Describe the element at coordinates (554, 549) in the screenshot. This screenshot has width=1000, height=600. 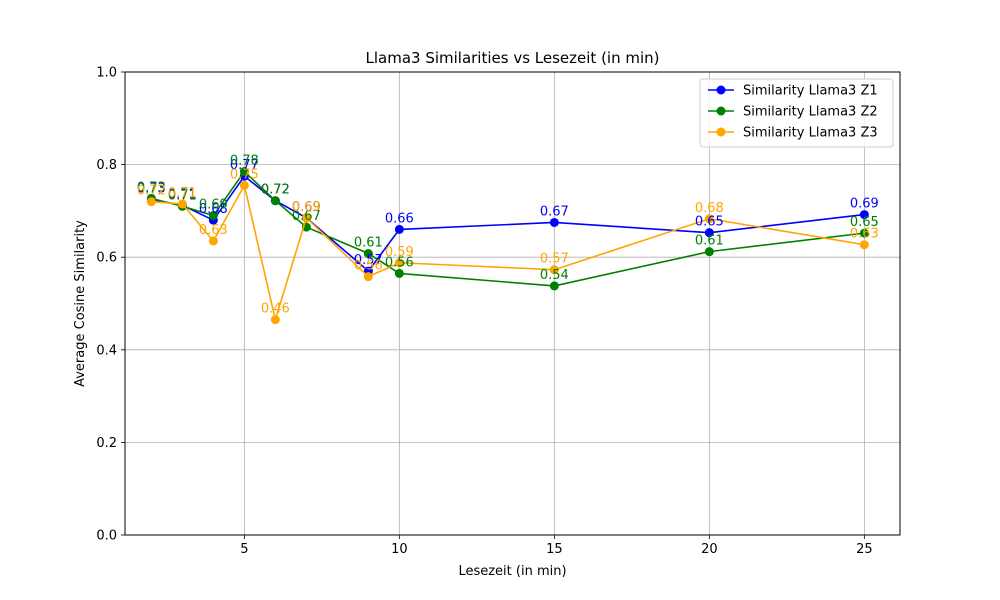
I see `x-tick-label: 15` at that location.